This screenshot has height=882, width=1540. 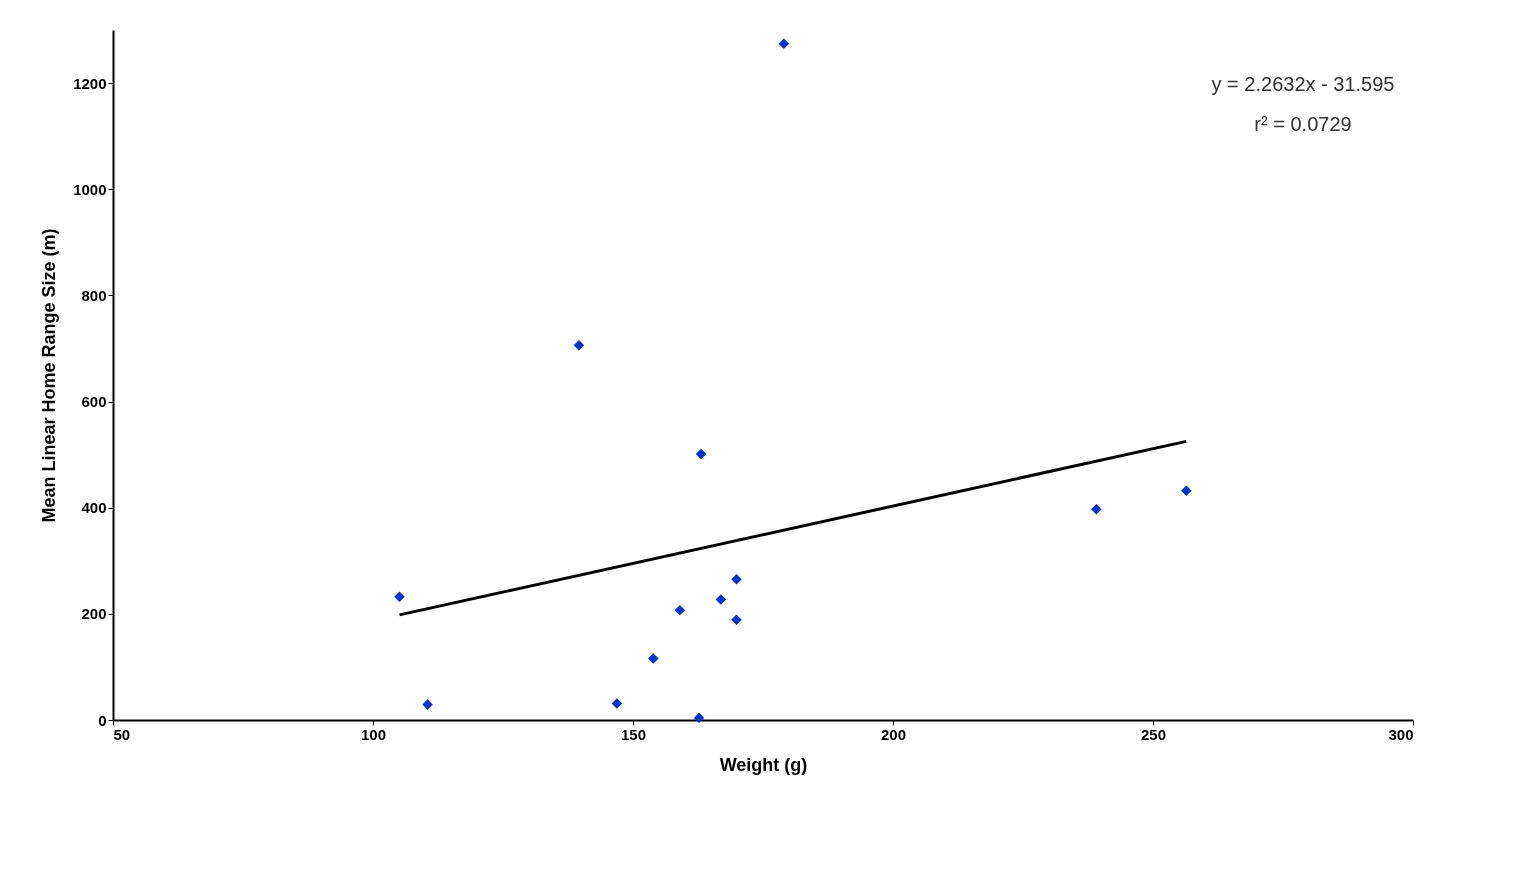 I want to click on x-tick-label: 50, so click(x=122, y=734).